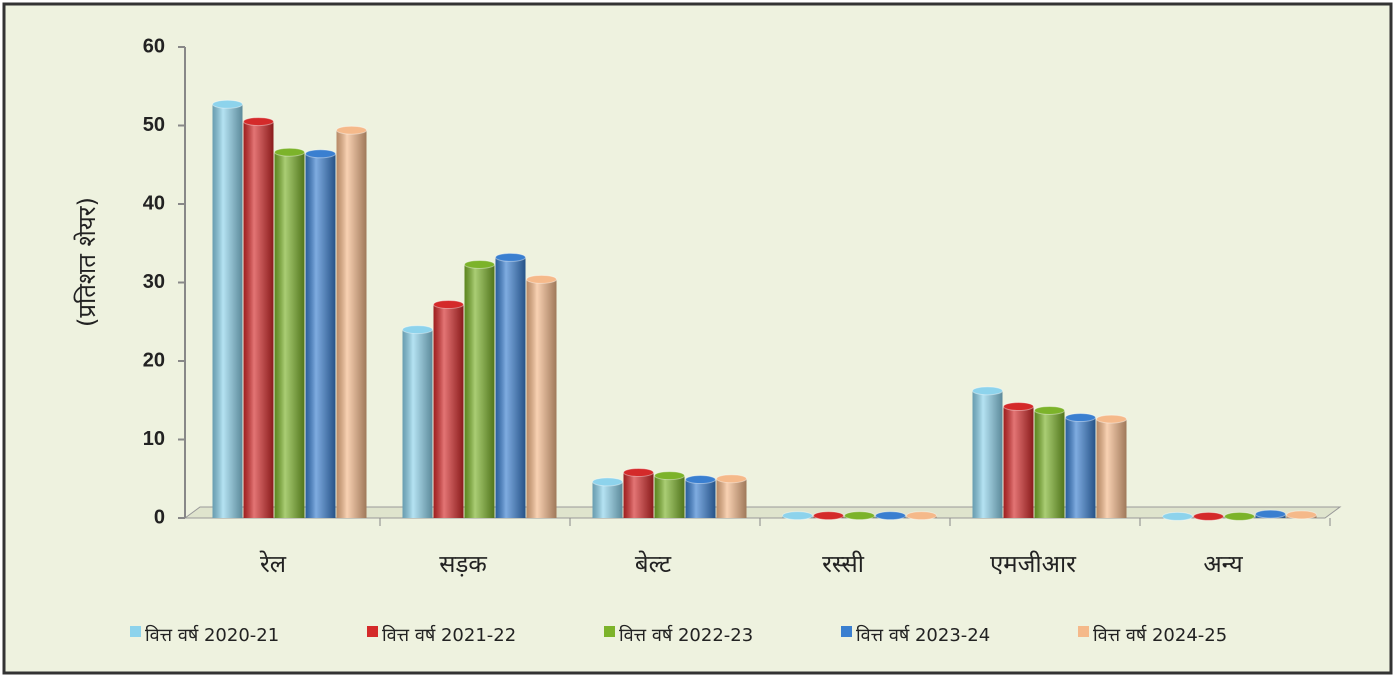 This screenshot has width=1395, height=677. What do you see at coordinates (273, 564) in the screenshot?
I see `x-tick-label: रेल` at bounding box center [273, 564].